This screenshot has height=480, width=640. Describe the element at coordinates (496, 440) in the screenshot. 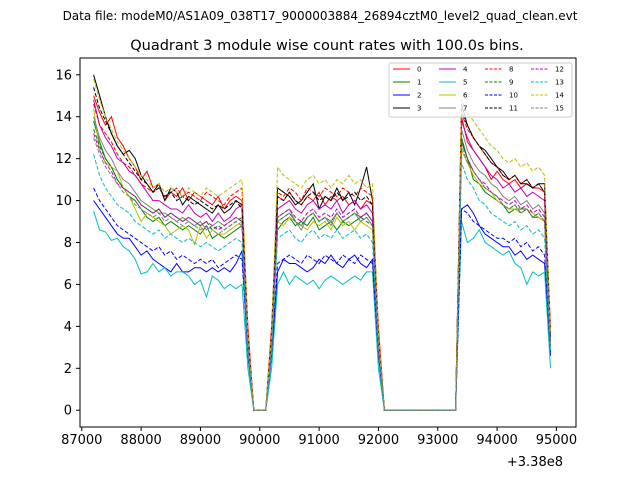

I see `x-tick-label: 94000` at that location.